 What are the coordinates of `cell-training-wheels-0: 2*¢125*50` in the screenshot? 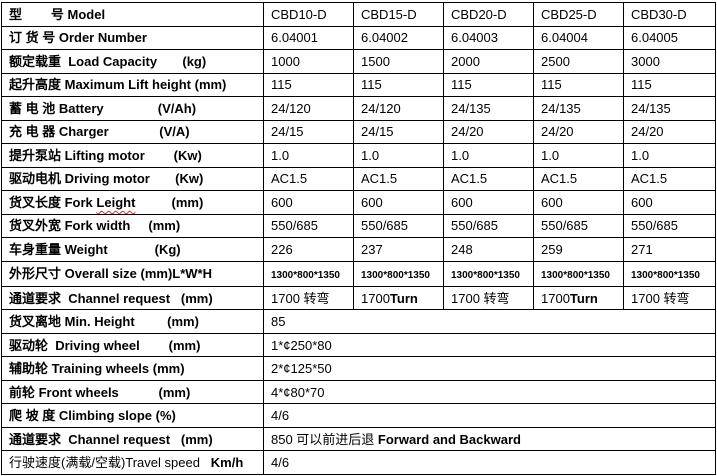 It's located at (489, 368).